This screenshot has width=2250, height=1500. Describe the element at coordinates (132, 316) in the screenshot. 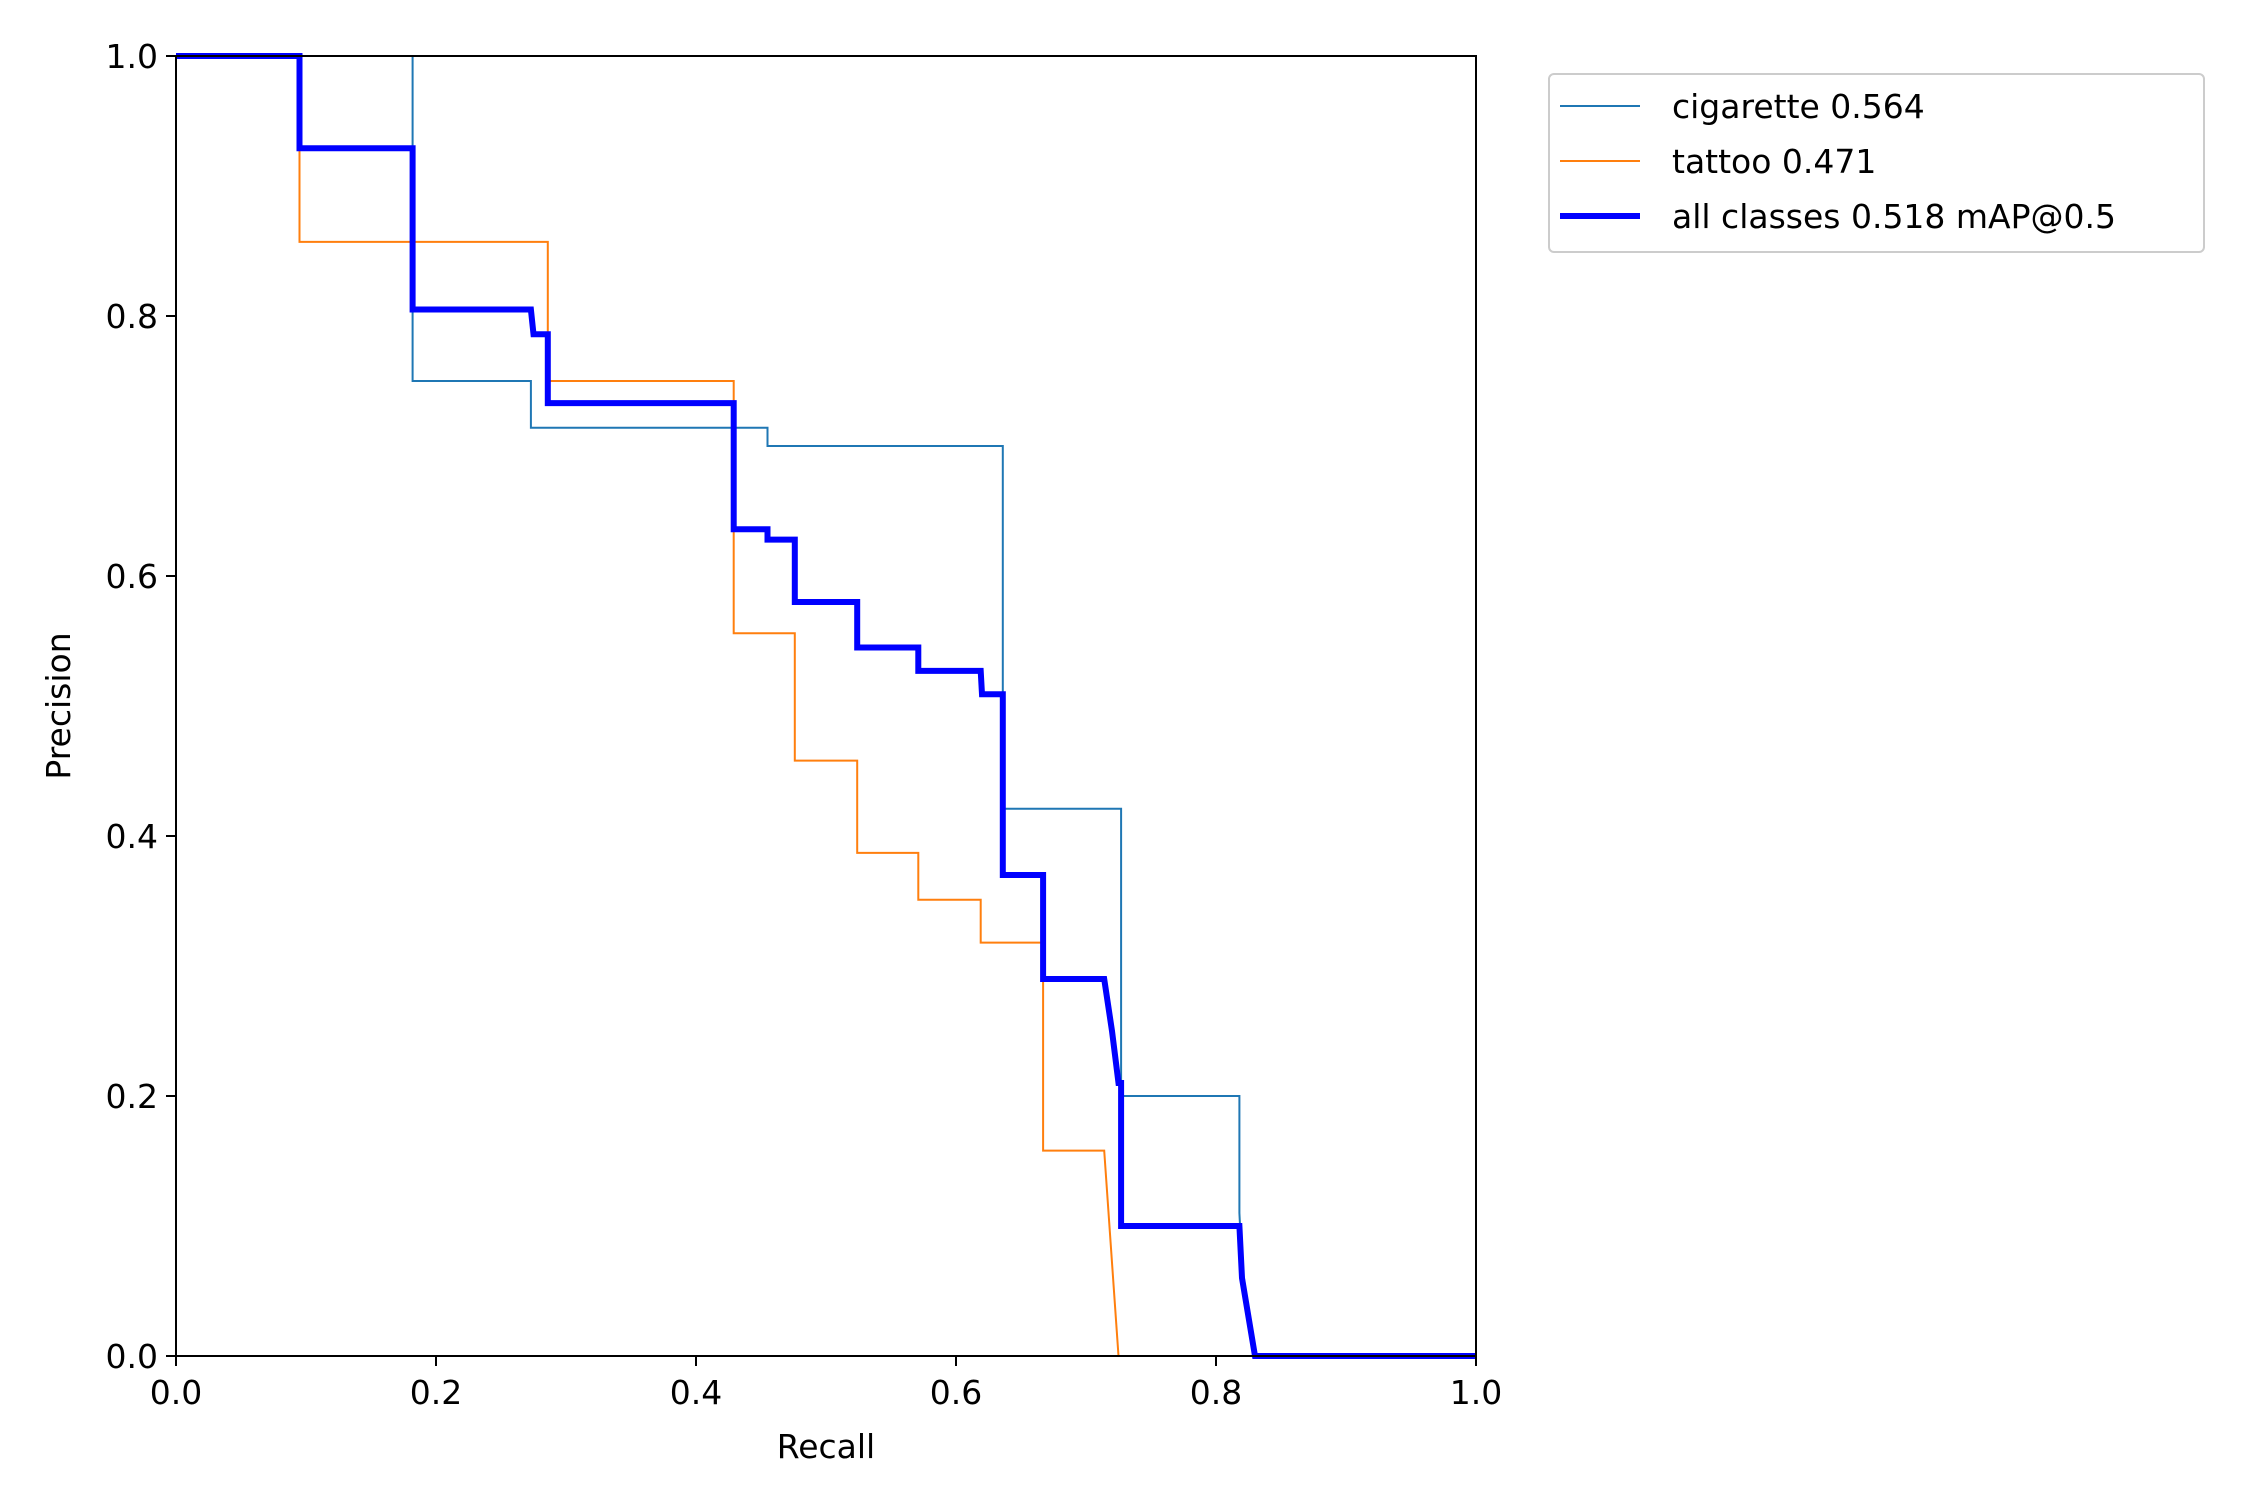

I see `y-tick-label: 0.8` at that location.